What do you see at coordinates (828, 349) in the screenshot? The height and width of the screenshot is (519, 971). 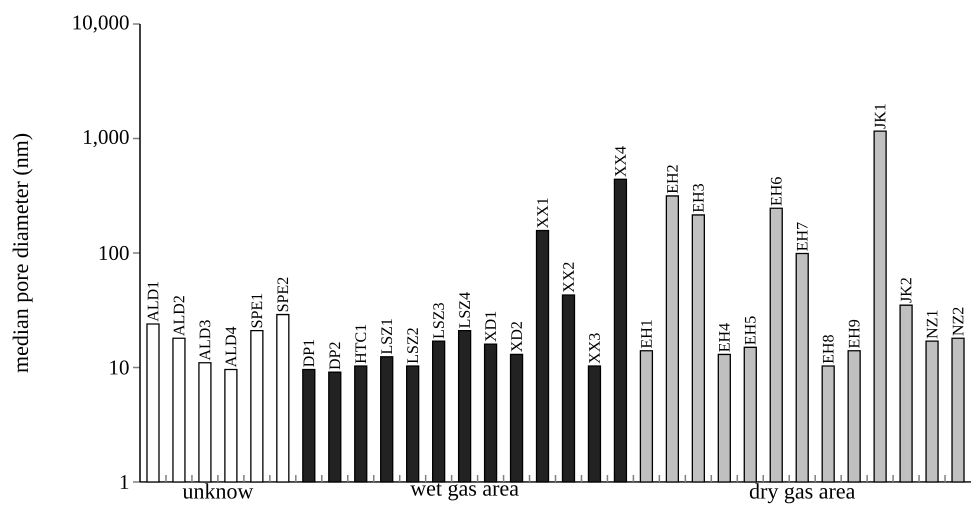 I see `x-tick-label: EH8` at bounding box center [828, 349].